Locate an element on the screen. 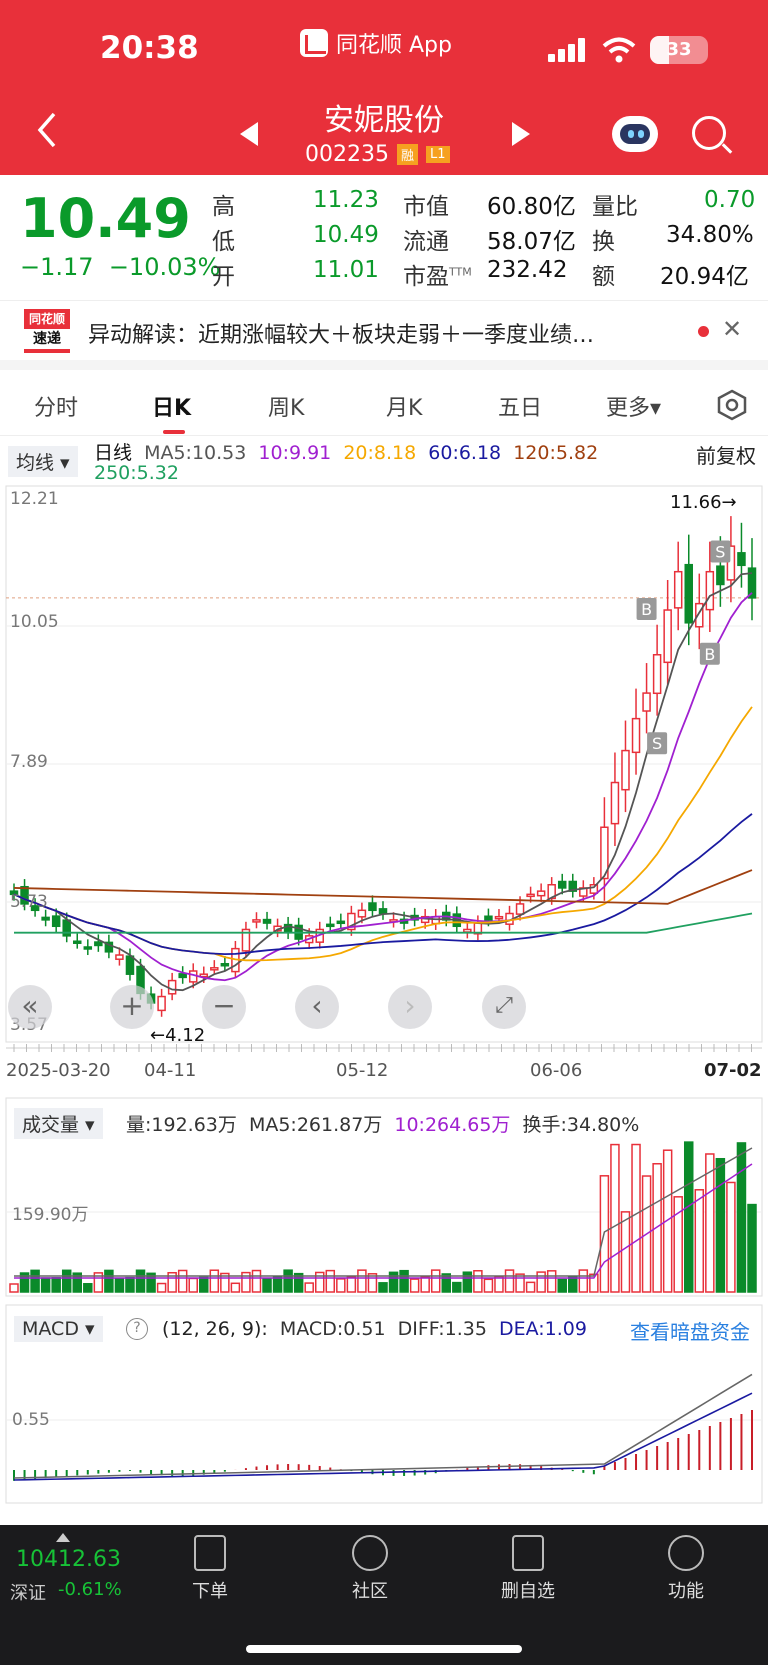  float-value: 58.07亿 is located at coordinates (531, 242).